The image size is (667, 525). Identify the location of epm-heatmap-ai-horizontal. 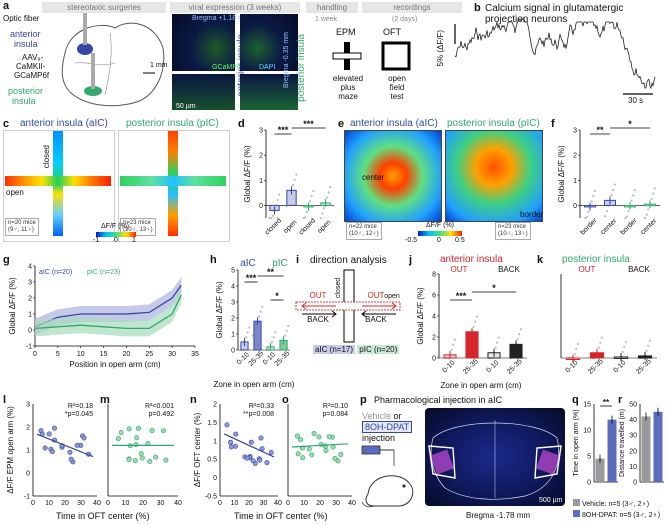
(58, 181).